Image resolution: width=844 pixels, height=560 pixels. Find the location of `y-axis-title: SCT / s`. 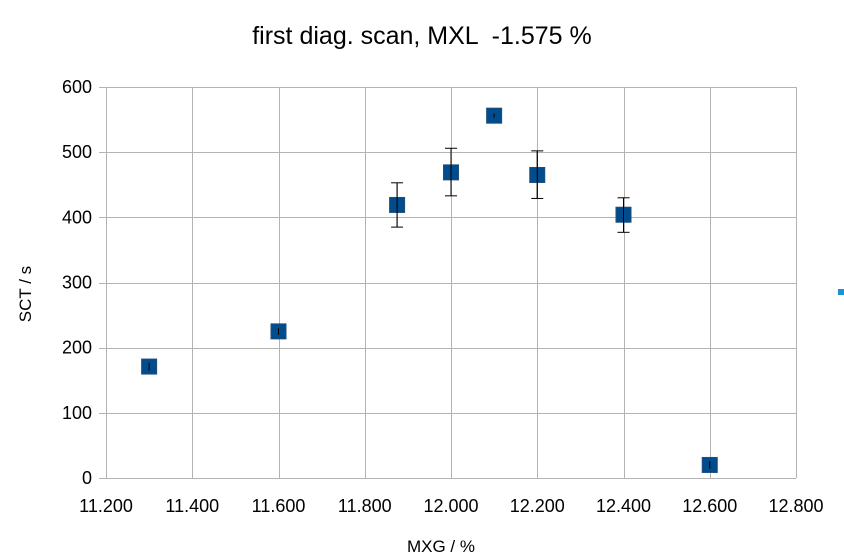

y-axis-title: SCT / s is located at coordinates (25, 294).